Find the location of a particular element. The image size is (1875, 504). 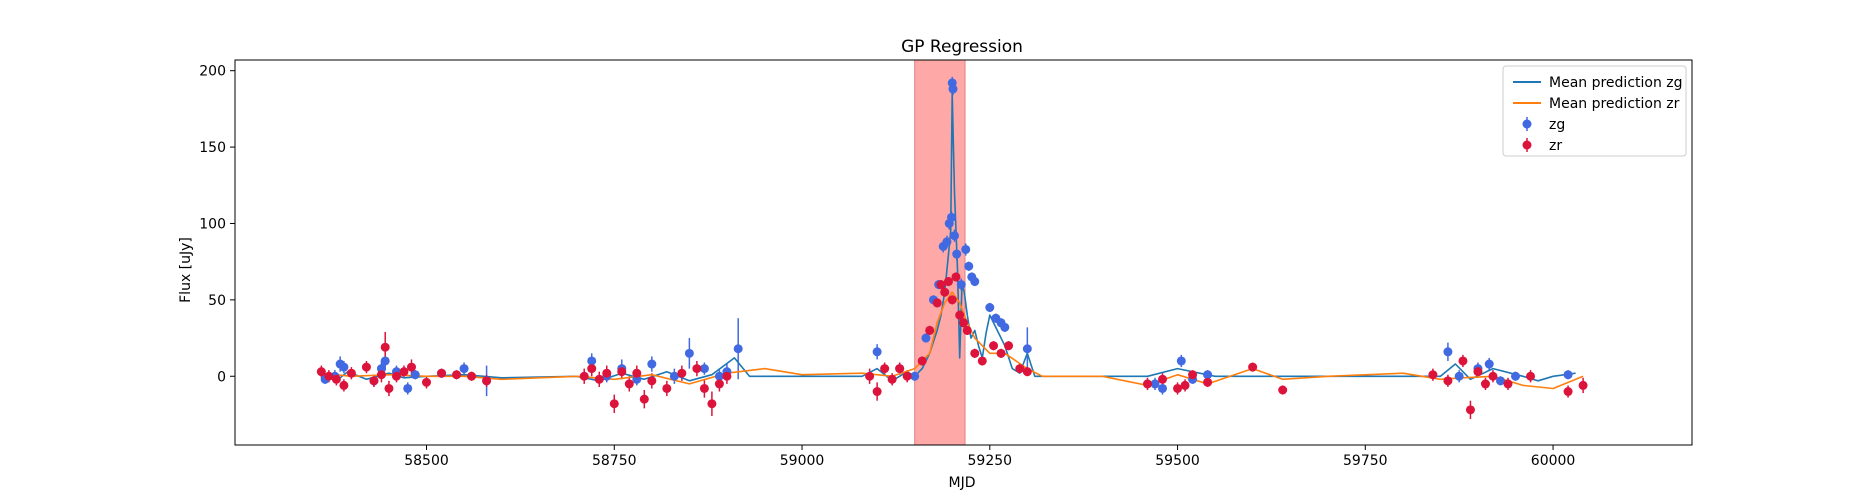

legend-entry: Mean prediction zr is located at coordinates (1614, 104).